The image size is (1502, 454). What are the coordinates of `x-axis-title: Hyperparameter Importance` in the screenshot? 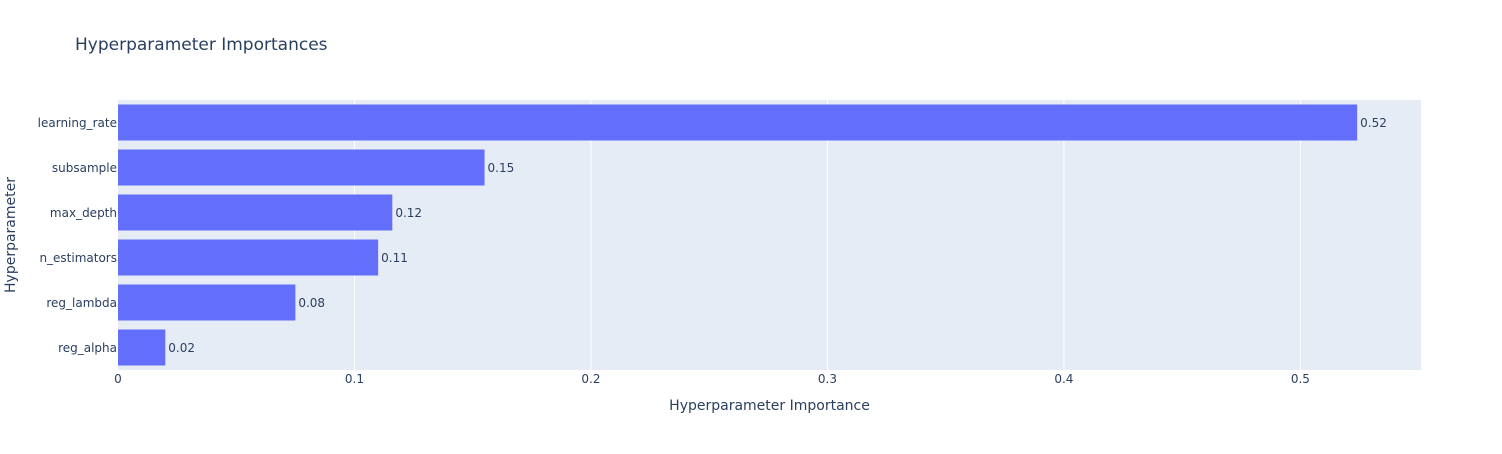 It's located at (769, 406).